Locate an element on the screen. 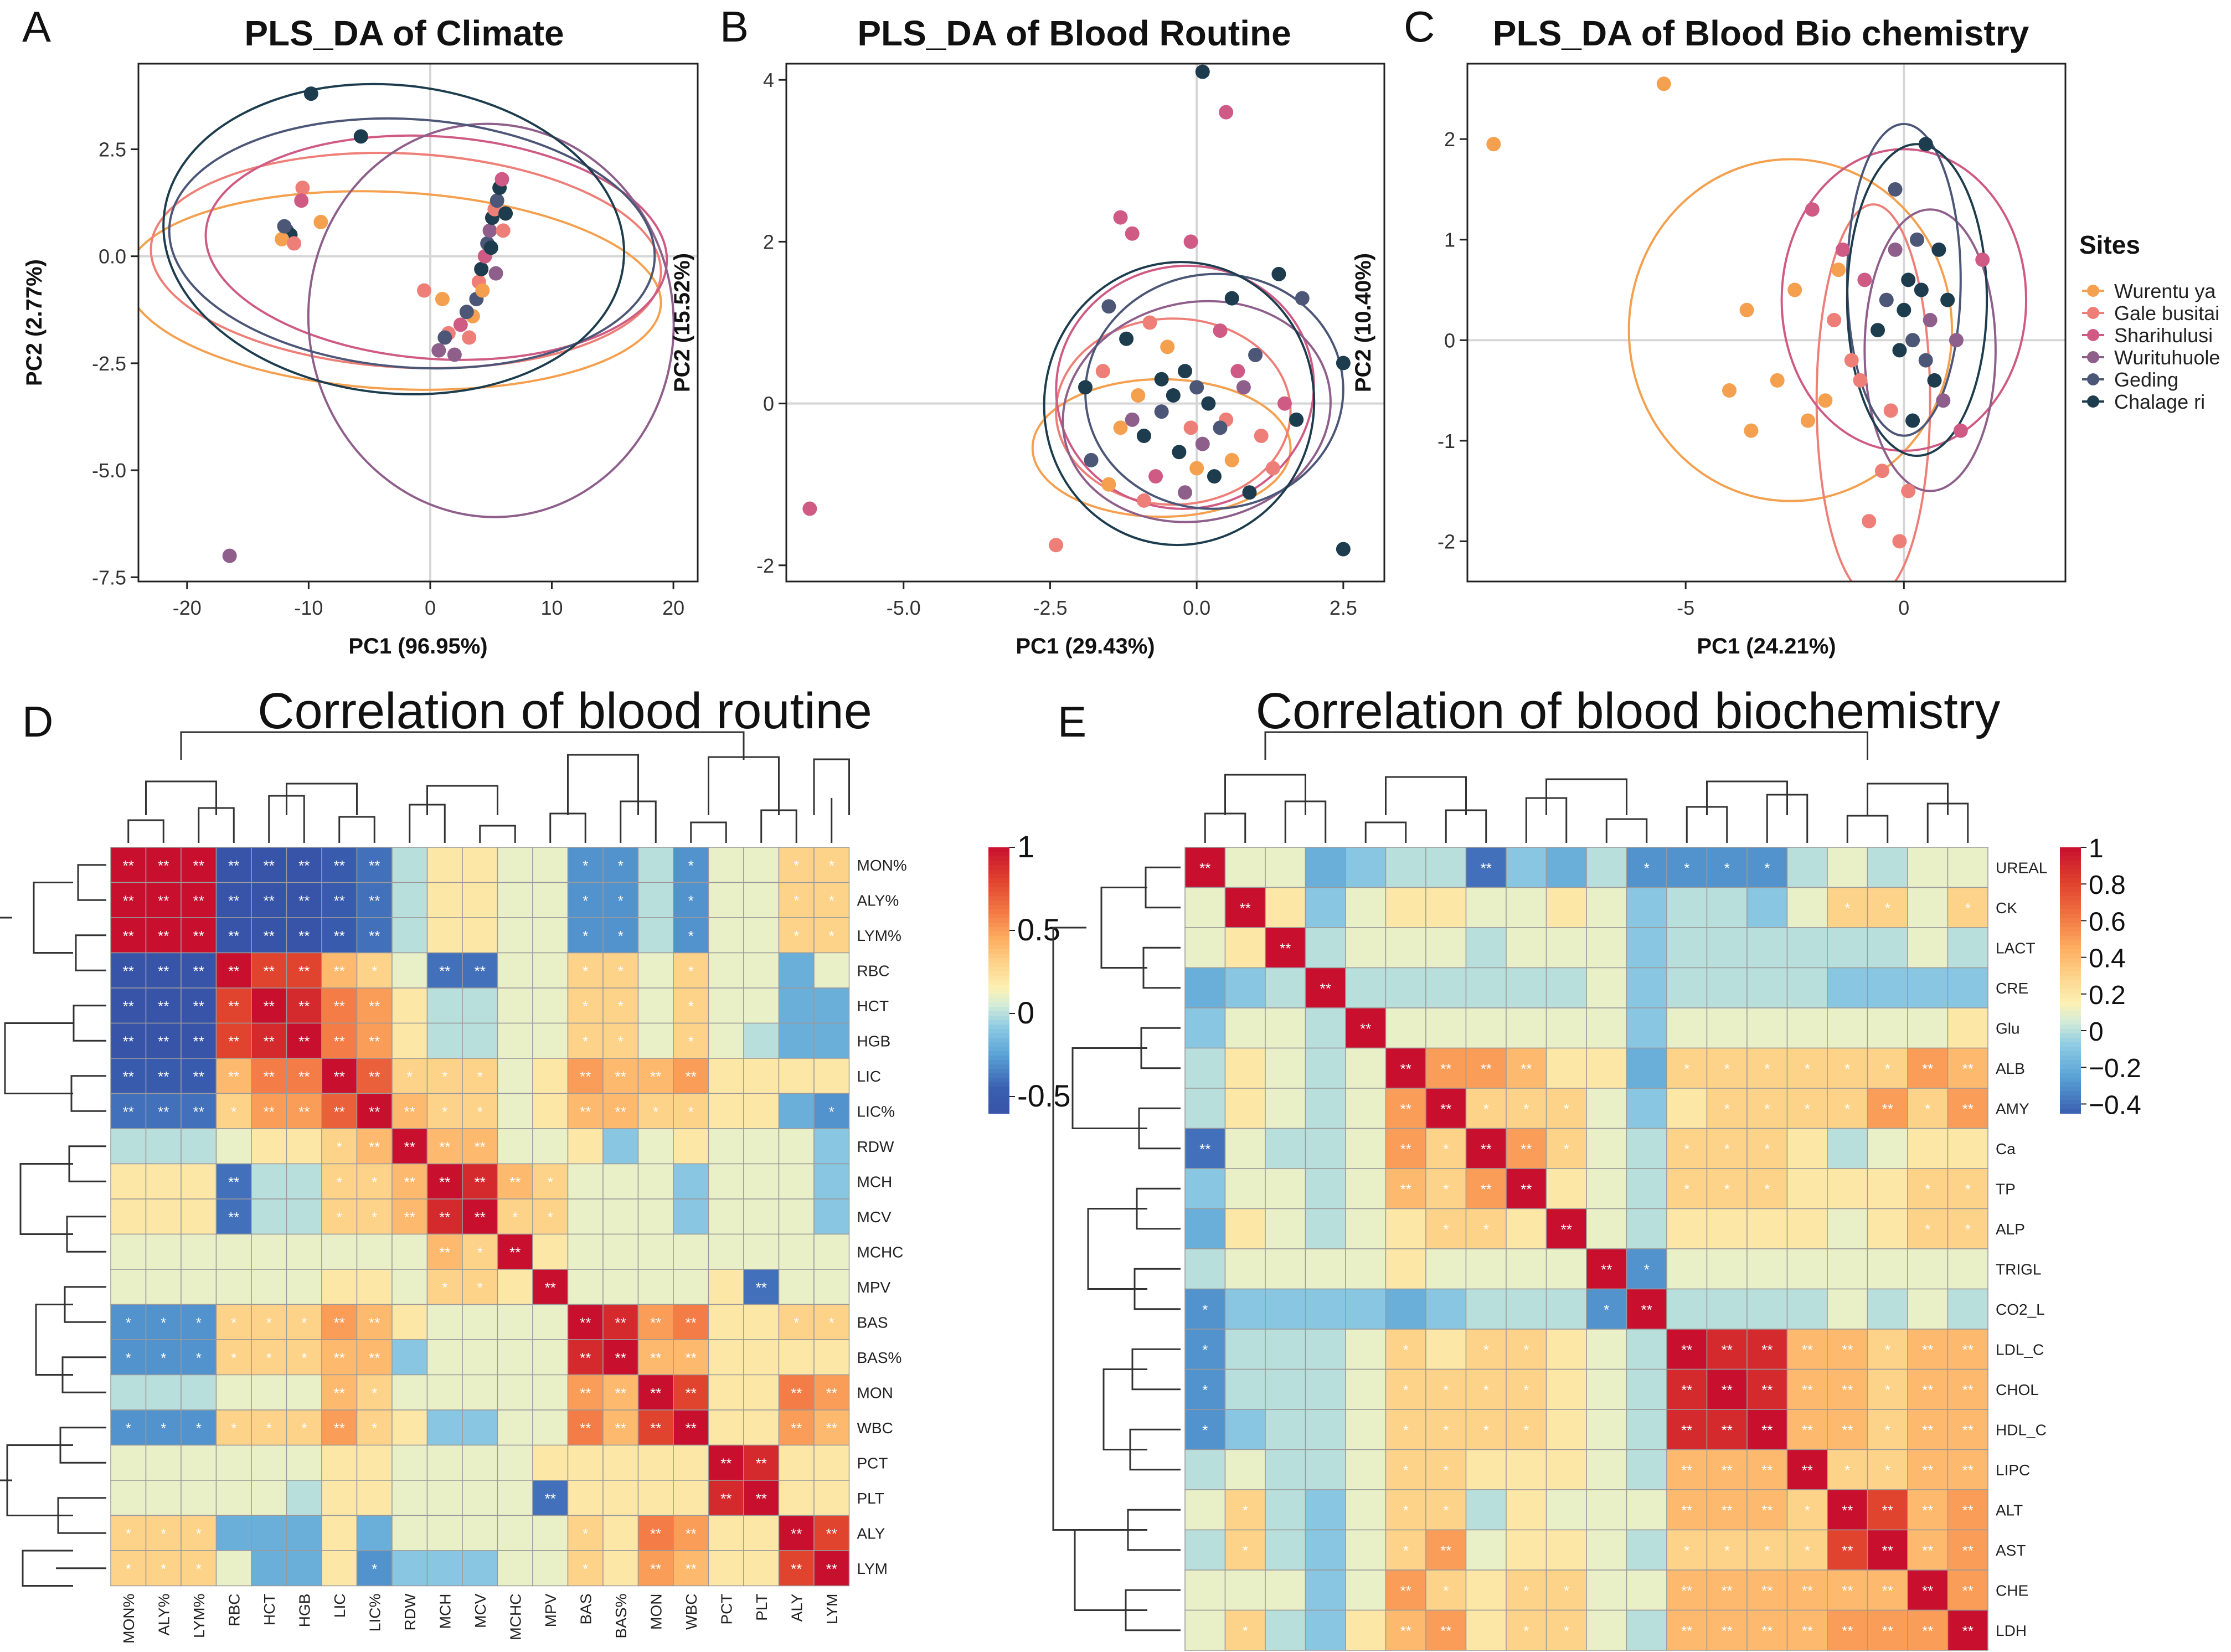 This screenshot has height=1652, width=2231. column-label: MCHC is located at coordinates (515, 1617).